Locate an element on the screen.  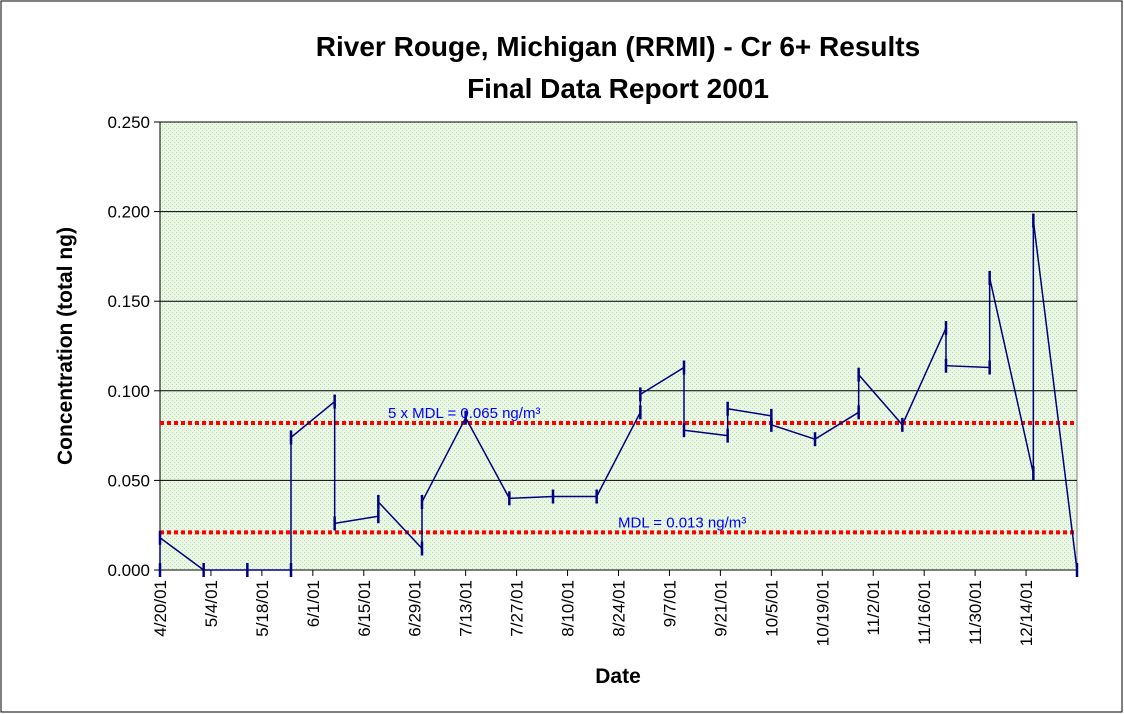
x-tick-label: 8/24/01 is located at coordinates (619, 608).